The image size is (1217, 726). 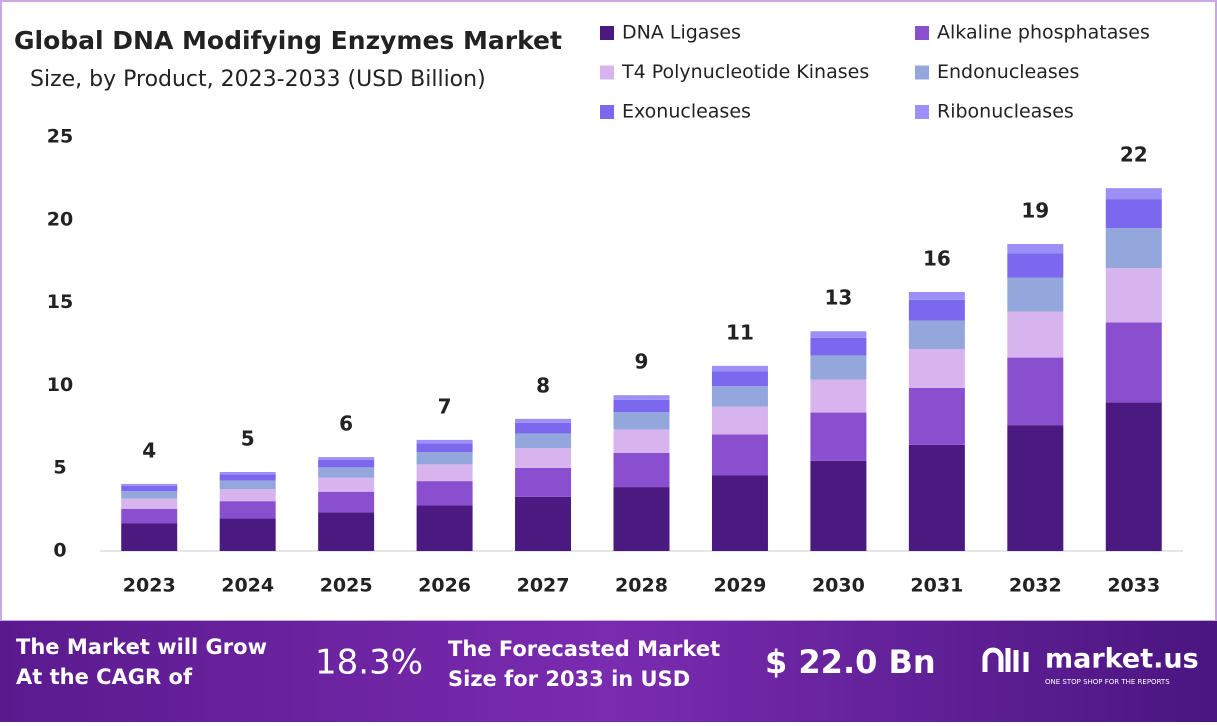 What do you see at coordinates (740, 332) in the screenshot?
I see `total-label: 11` at bounding box center [740, 332].